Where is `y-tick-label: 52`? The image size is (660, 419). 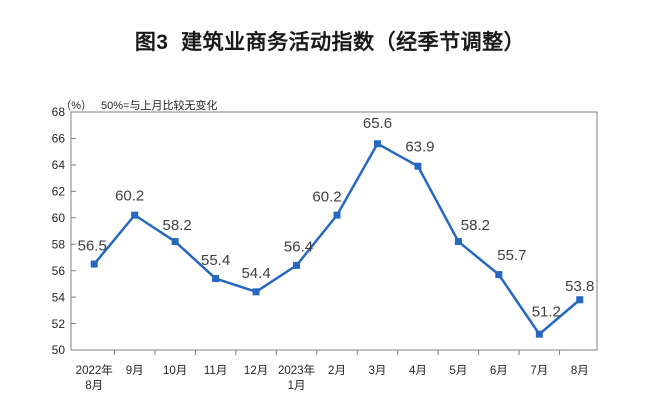 y-tick-label: 52 is located at coordinates (59, 324).